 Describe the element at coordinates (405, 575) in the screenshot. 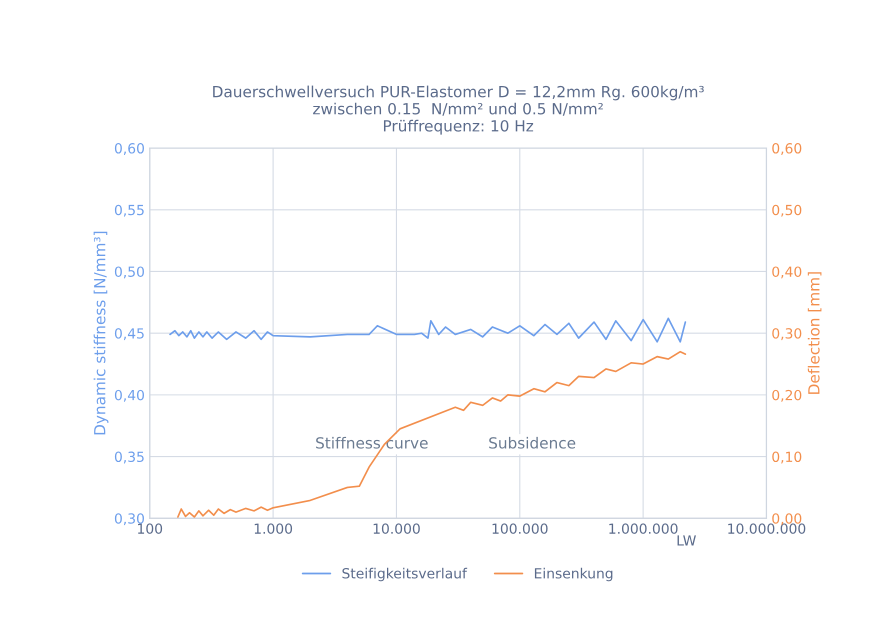

I see `legend-label: Steifigkeitsverlauf` at that location.